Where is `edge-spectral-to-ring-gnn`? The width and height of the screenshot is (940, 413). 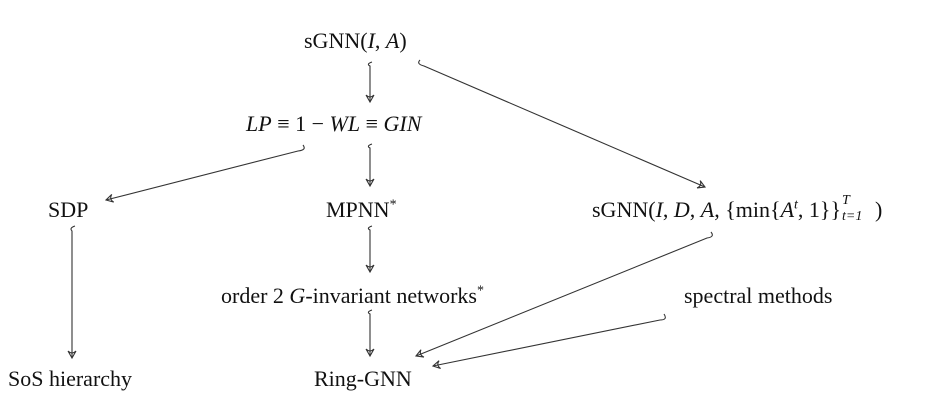 edge-spectral-to-ring-gnn is located at coordinates (548, 341).